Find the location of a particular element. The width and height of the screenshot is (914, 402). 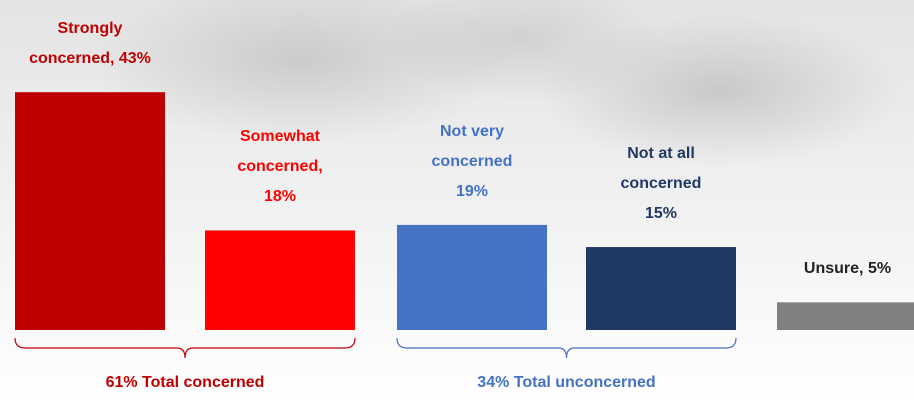

group-label: 34% Total unconcerned is located at coordinates (566, 382).